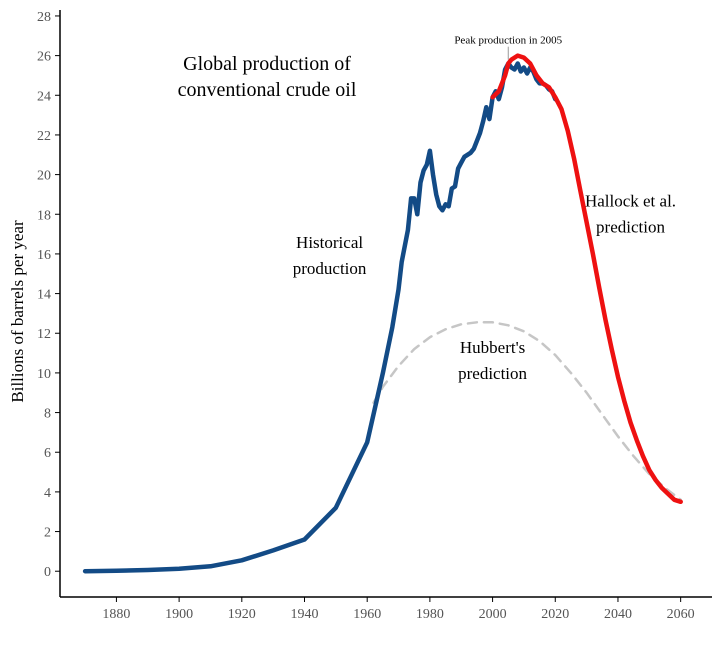 The height and width of the screenshot is (650, 722). What do you see at coordinates (44, 96) in the screenshot?
I see `y-tick-label: 24` at bounding box center [44, 96].